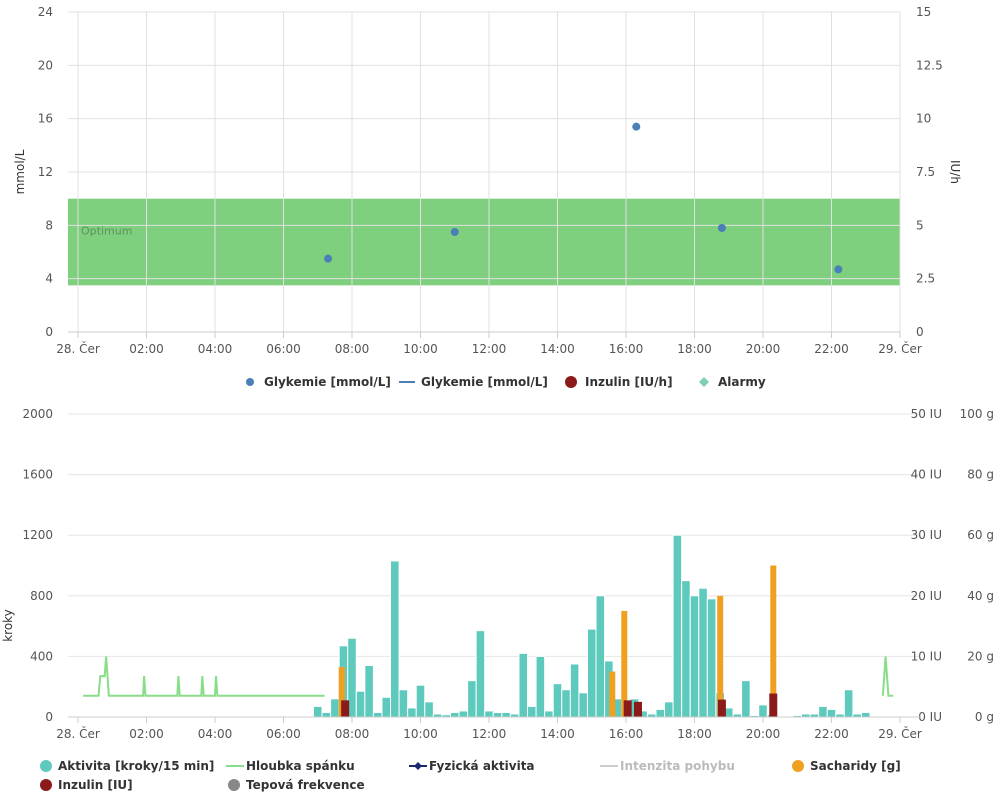  Describe the element at coordinates (78, 733) in the screenshot. I see `x-tick-label: 28. Čer` at that location.